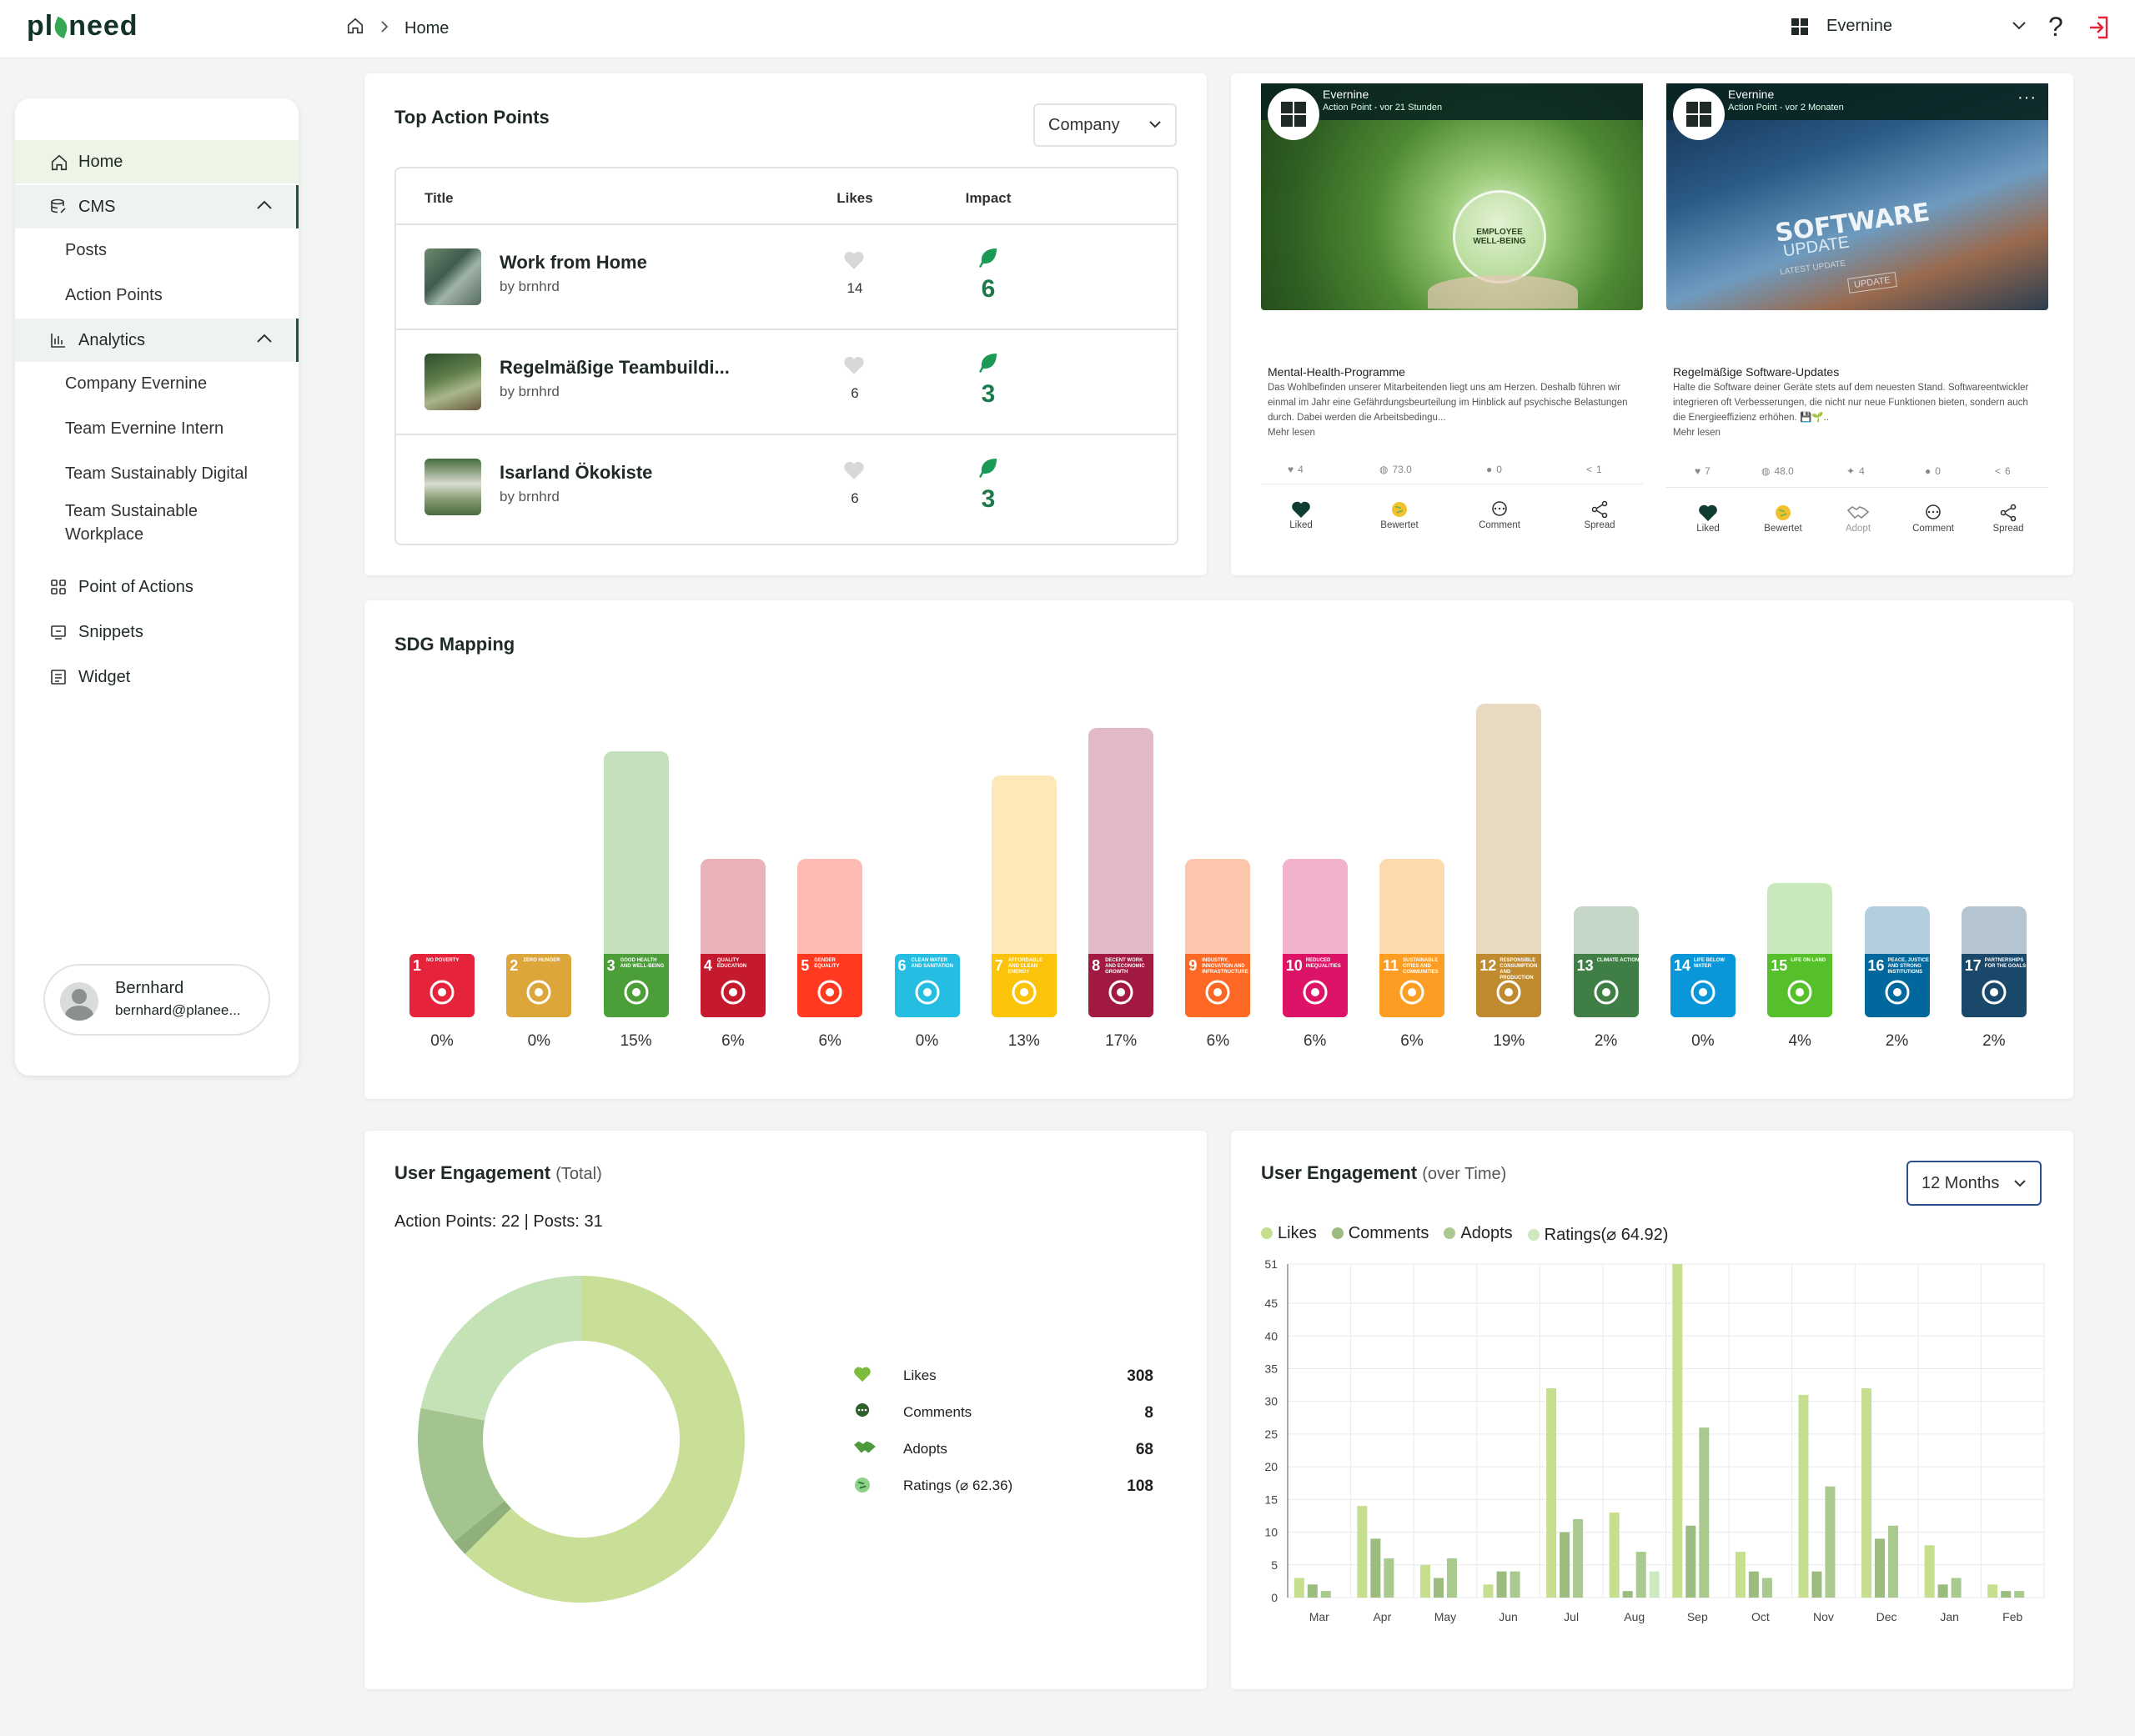 This screenshot has width=2135, height=1736. Describe the element at coordinates (1974, 1184) in the screenshot. I see `time-range-select: 12 Months` at that location.